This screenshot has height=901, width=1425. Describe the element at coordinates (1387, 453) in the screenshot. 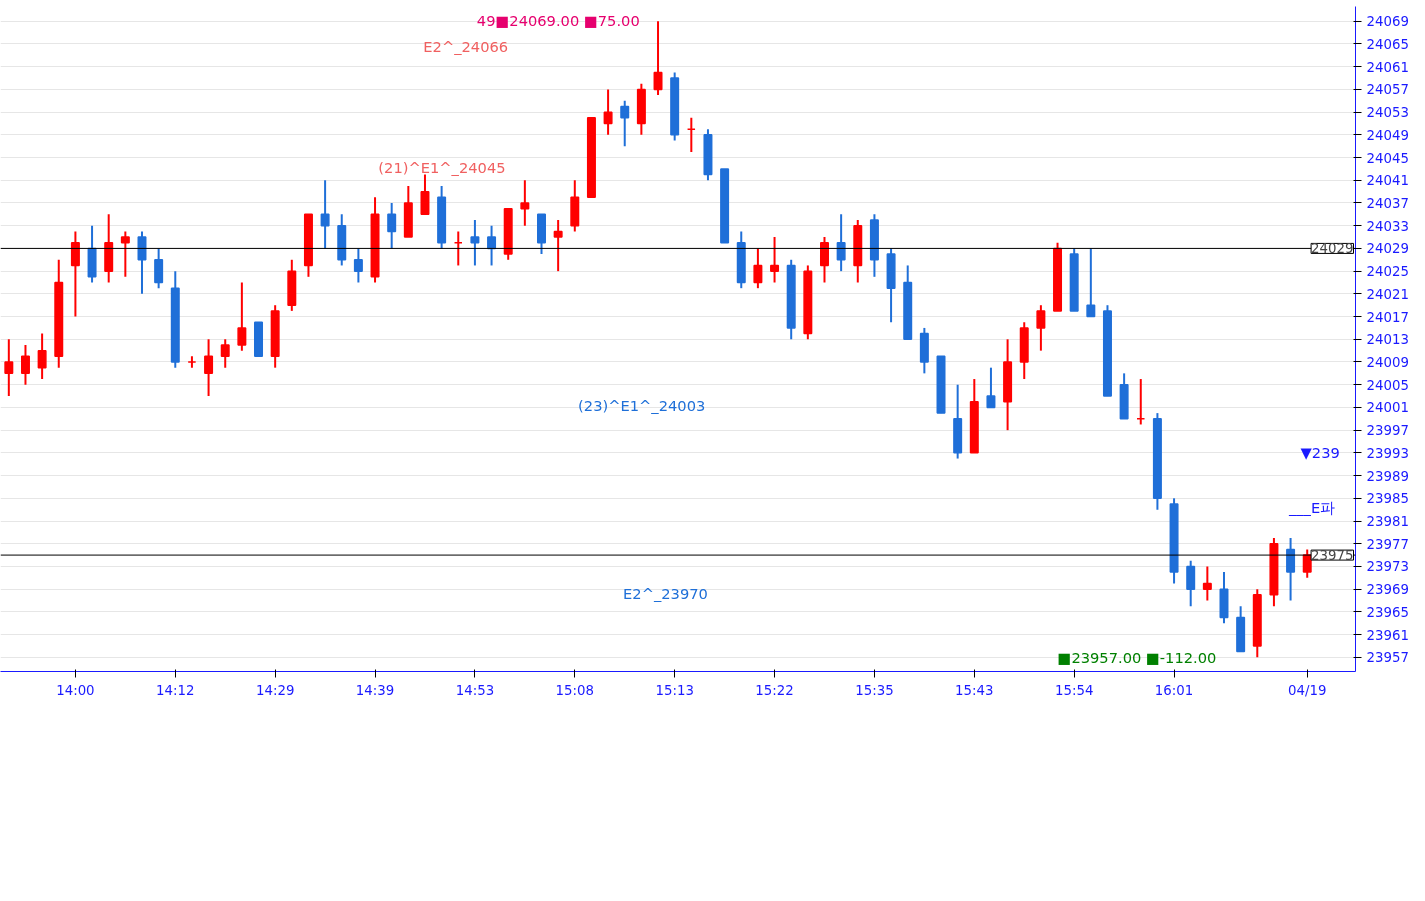

I see `y-tick-label: 23993` at that location.